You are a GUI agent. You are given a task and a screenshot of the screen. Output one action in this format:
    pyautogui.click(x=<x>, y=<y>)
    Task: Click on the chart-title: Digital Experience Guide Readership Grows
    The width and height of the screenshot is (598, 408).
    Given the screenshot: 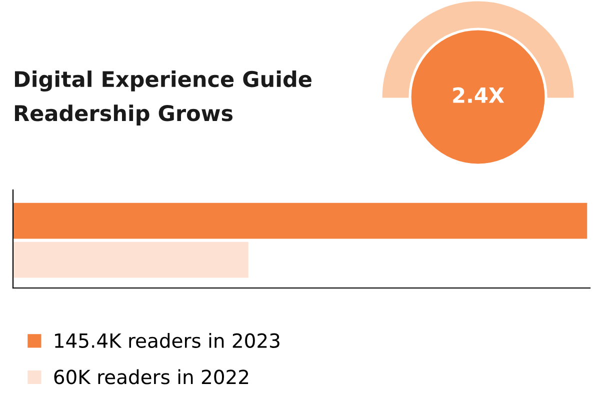 What is the action you would take?
    pyautogui.click(x=163, y=98)
    